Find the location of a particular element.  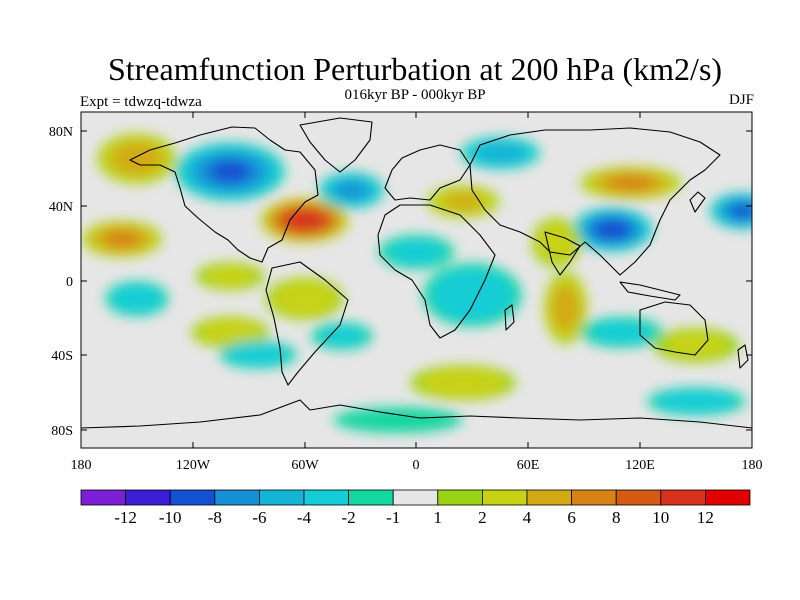

coastline-japan is located at coordinates (697, 202).